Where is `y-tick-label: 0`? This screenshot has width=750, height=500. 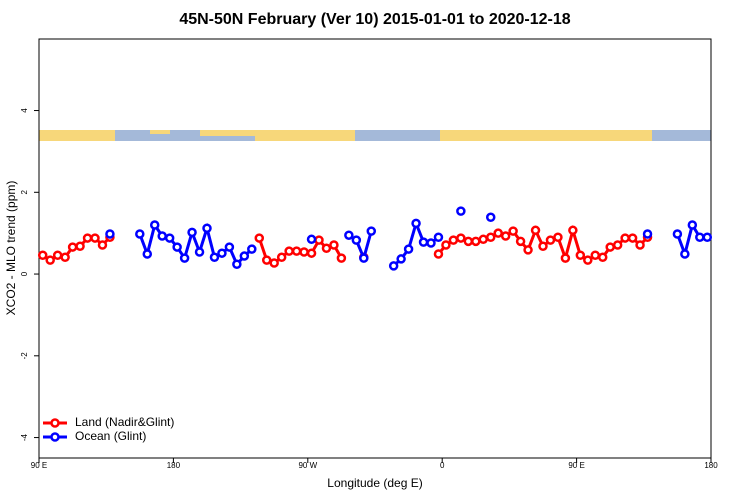 y-tick-label: 0 is located at coordinates (24, 273).